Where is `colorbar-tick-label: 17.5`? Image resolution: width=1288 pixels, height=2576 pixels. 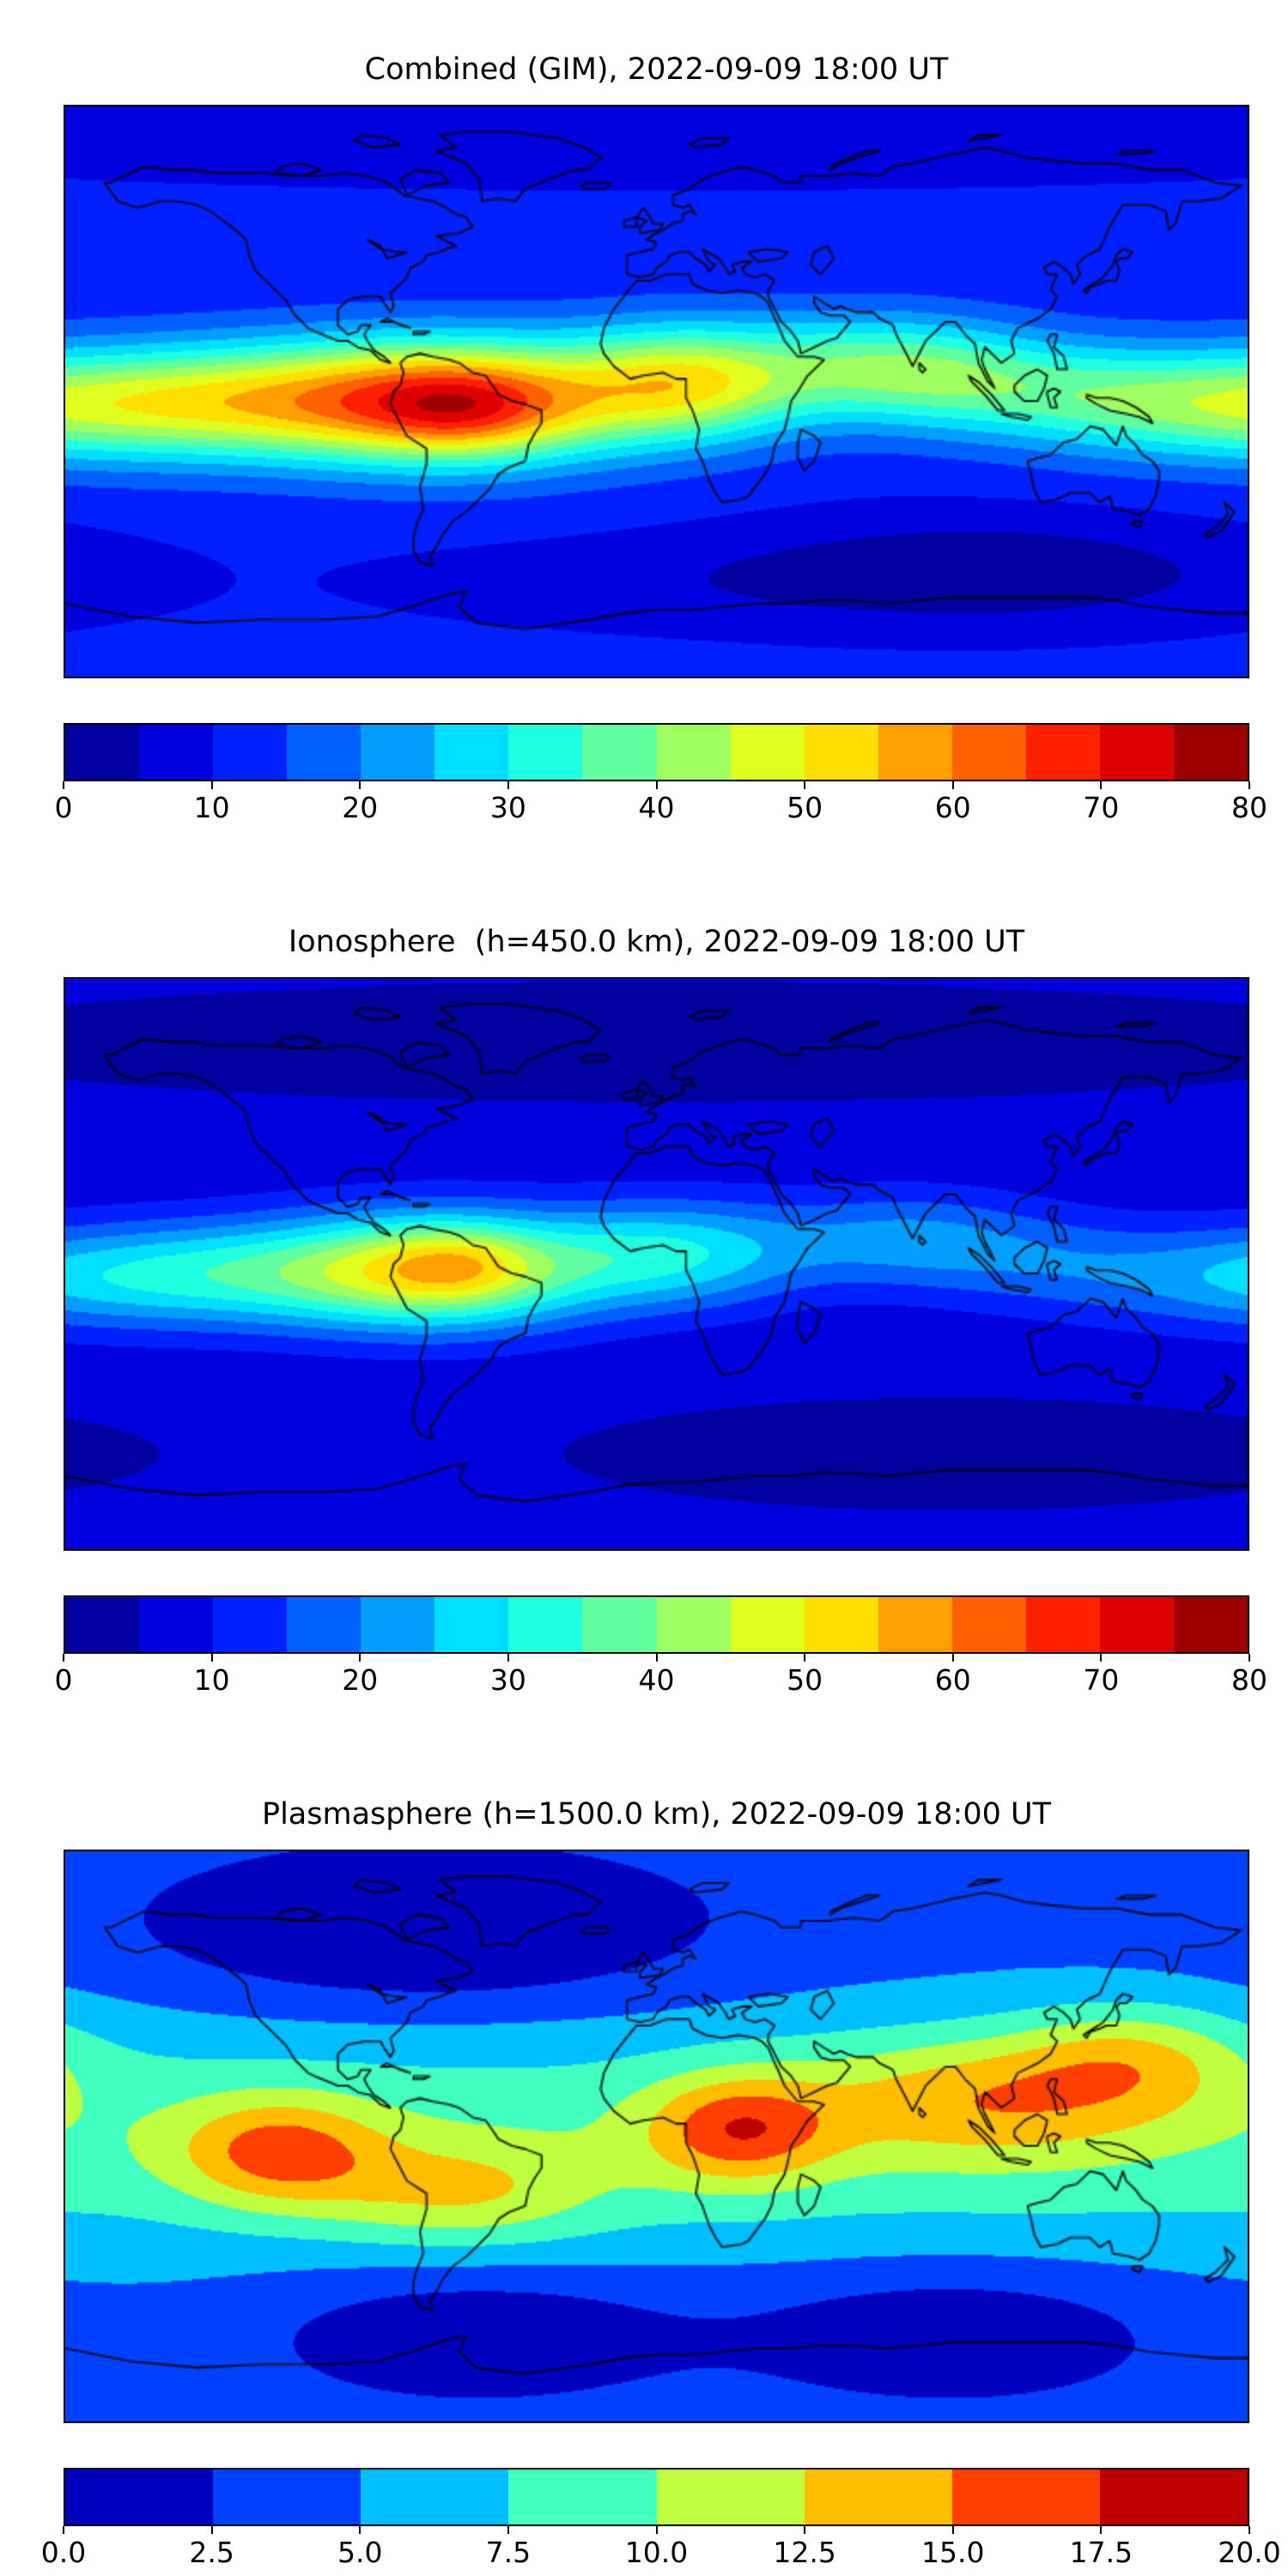 colorbar-tick-label: 17.5 is located at coordinates (1101, 2552).